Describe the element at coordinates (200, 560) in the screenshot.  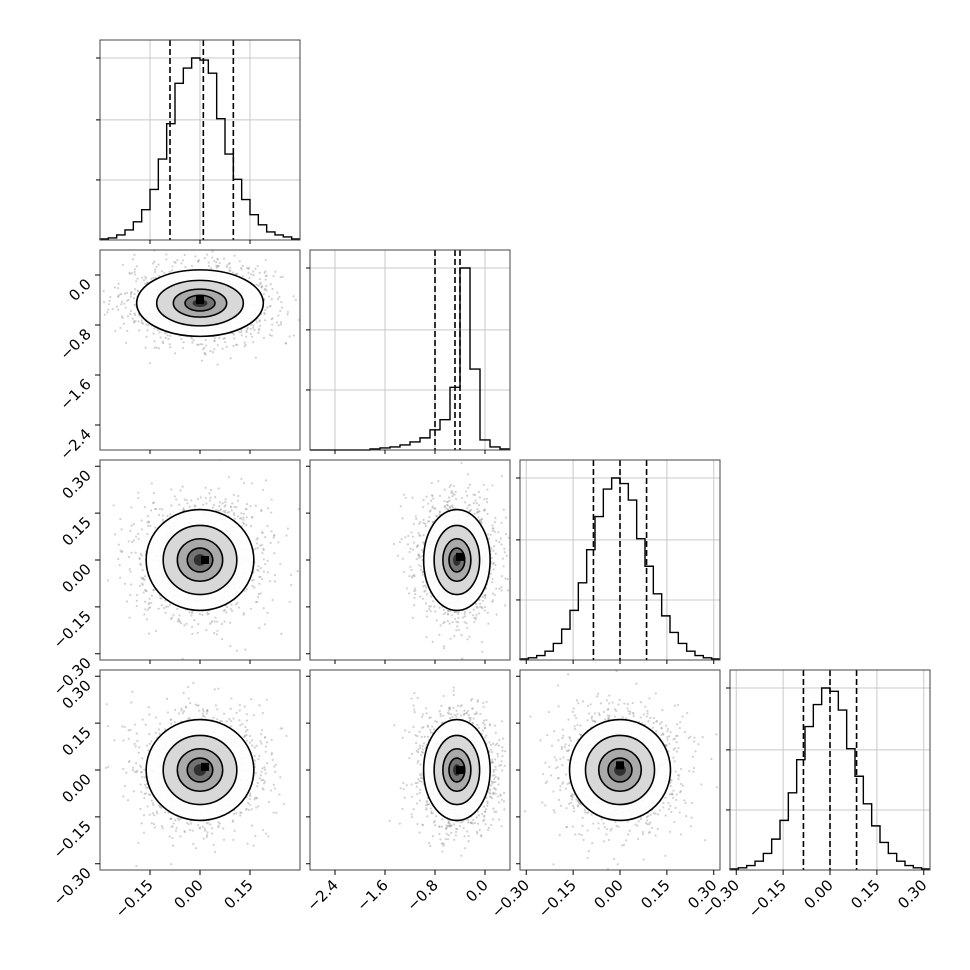
I see `scatter-p0-p2` at that location.